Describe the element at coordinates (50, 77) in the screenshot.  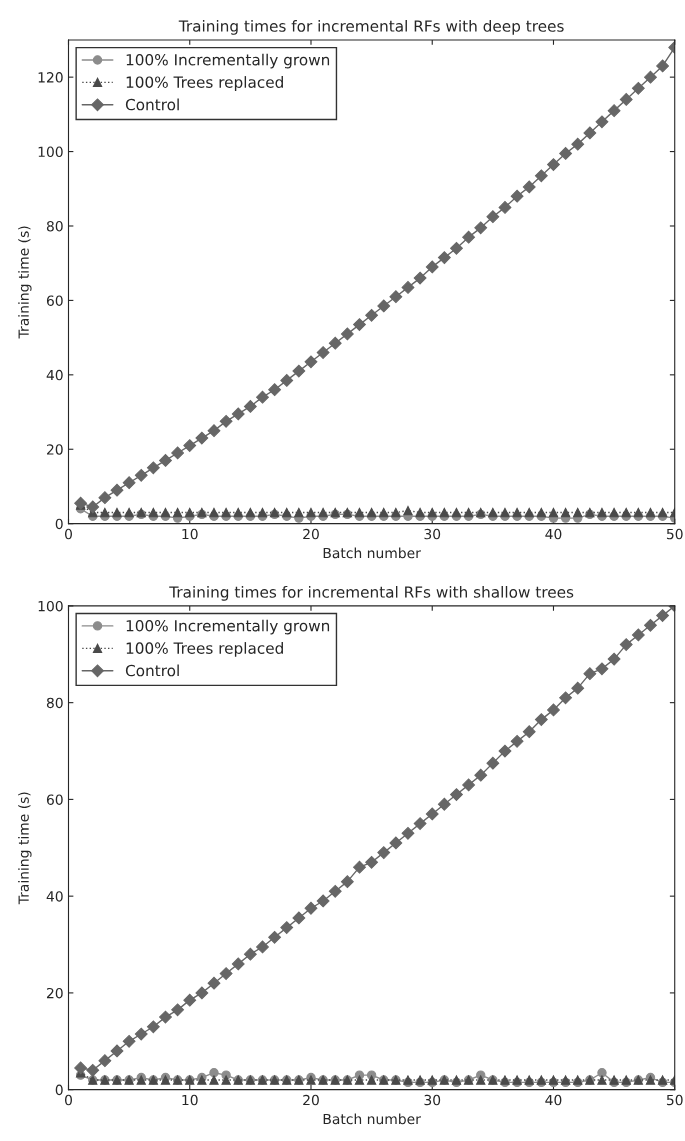
I see `y-tick-label: 120` at that location.